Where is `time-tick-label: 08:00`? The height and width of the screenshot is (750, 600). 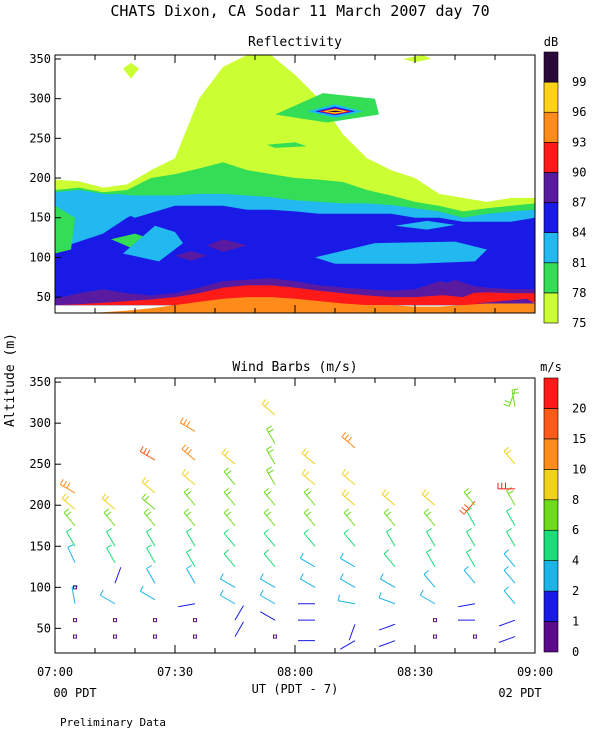 time-tick-label: 08:00 is located at coordinates (295, 672).